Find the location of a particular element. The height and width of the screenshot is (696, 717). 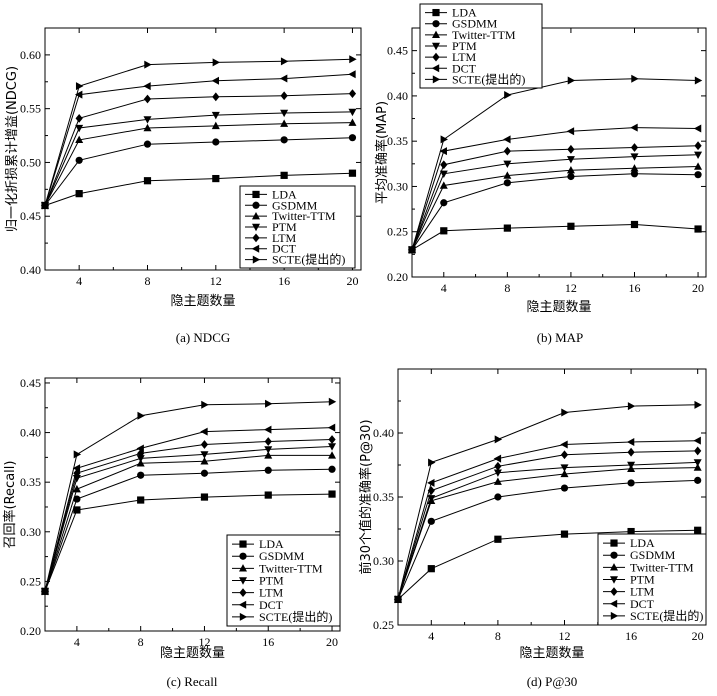

y-axis-label: 平均准确率(MAP) is located at coordinates (382, 152).